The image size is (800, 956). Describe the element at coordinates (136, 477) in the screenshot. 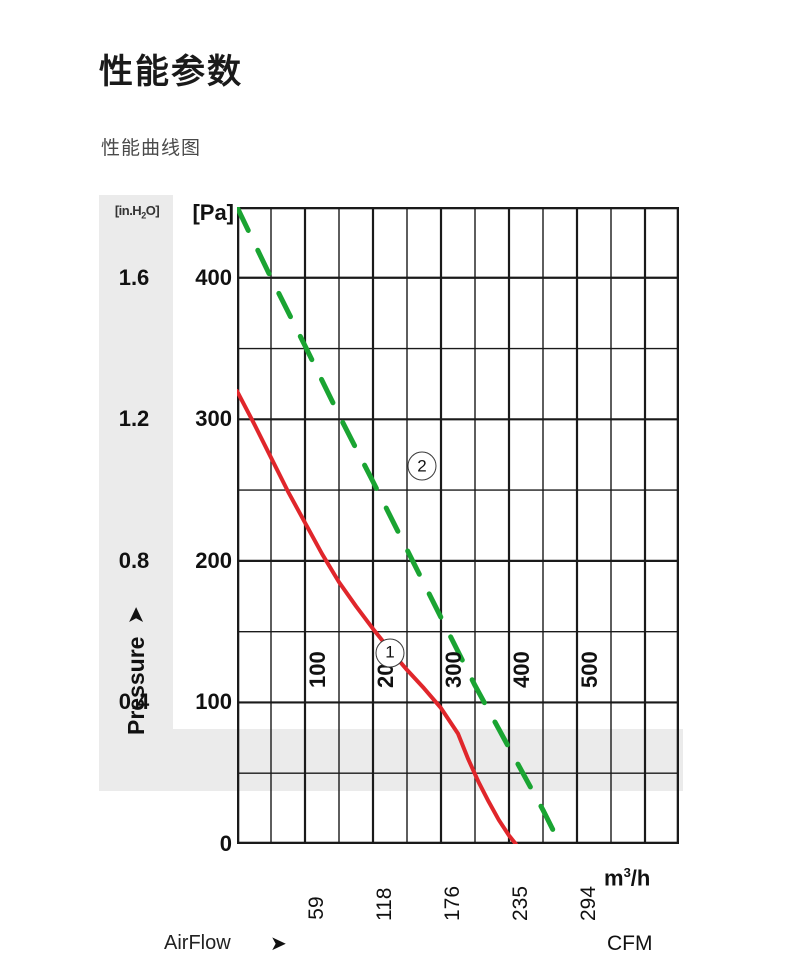

I see `left-axis-band` at that location.